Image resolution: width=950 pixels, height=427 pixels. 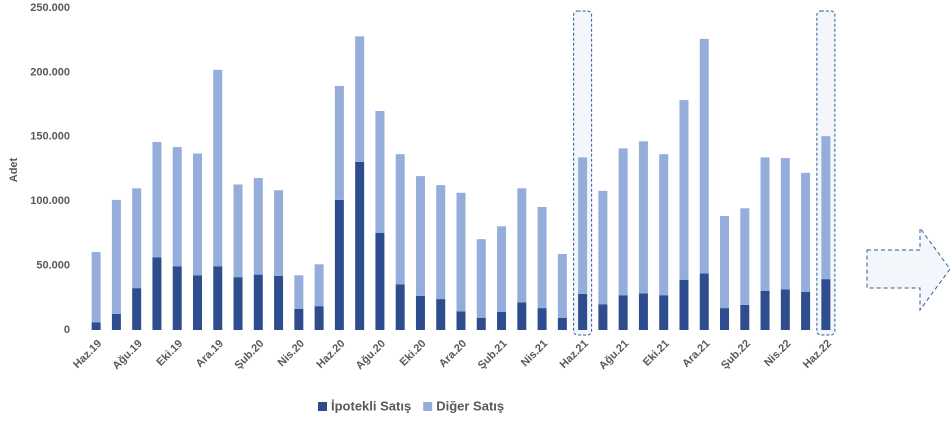 What do you see at coordinates (210, 354) in the screenshot?
I see `x-tick-label: Ara.19` at bounding box center [210, 354].